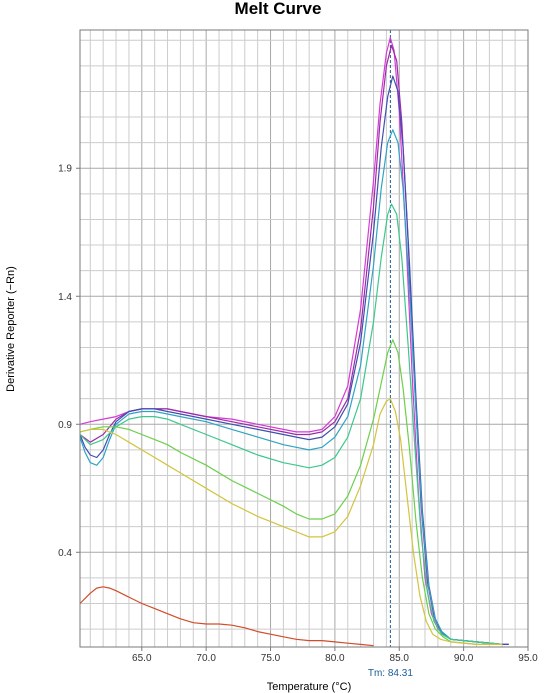  I want to click on x-tick-label: 90.0, so click(464, 658).